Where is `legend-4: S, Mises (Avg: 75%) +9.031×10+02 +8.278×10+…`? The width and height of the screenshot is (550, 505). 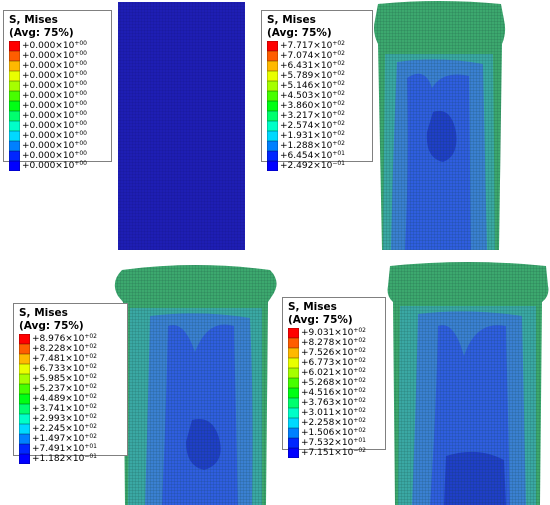
legend-4: S, Mises (Avg: 75%) +9.031×10+02 +8.278×10+… is located at coordinates (334, 377).